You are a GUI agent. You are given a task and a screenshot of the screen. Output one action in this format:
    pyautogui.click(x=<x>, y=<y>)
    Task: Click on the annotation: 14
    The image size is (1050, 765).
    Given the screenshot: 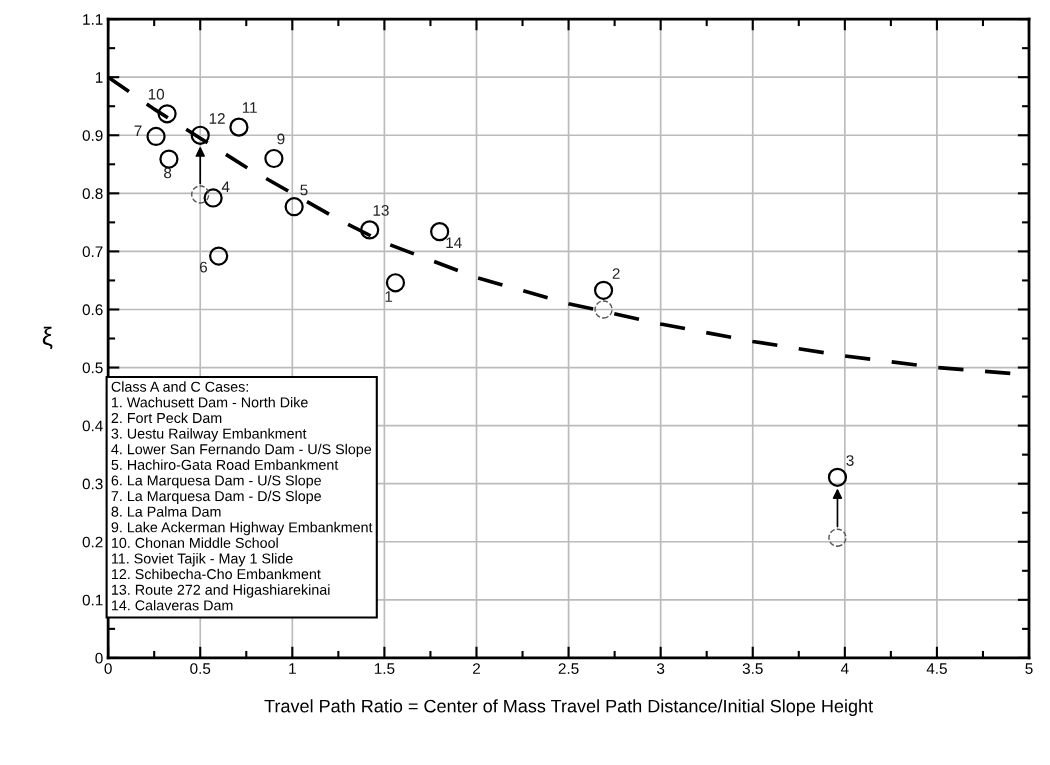 What is the action you would take?
    pyautogui.click(x=454, y=242)
    